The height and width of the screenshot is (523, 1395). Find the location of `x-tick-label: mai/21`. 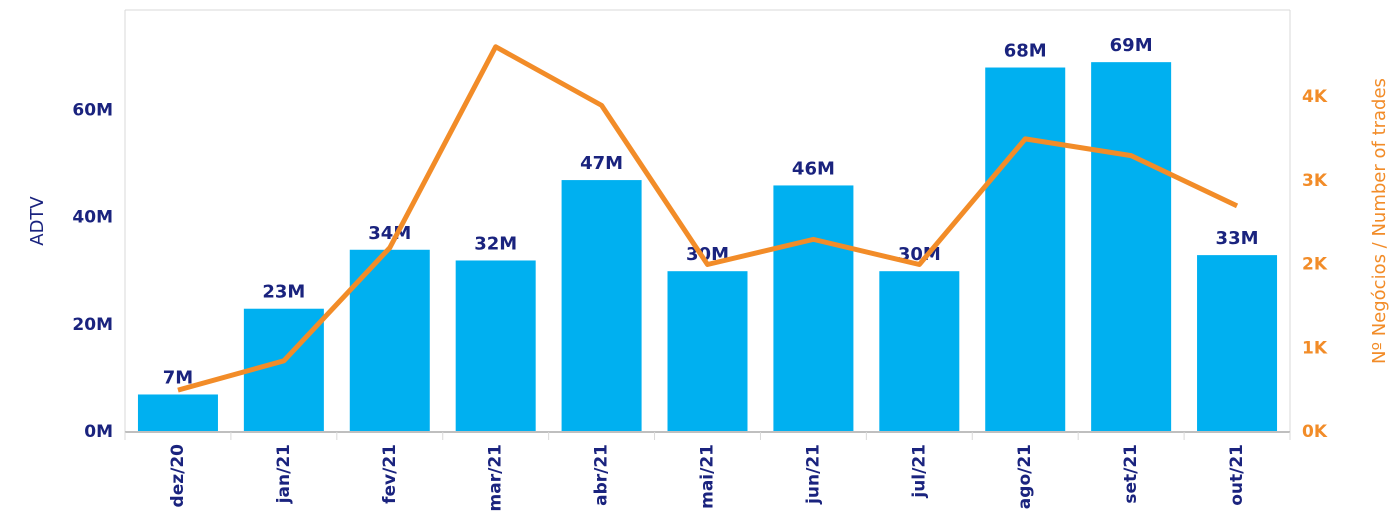

x-tick-label: mai/21 is located at coordinates (708, 476).